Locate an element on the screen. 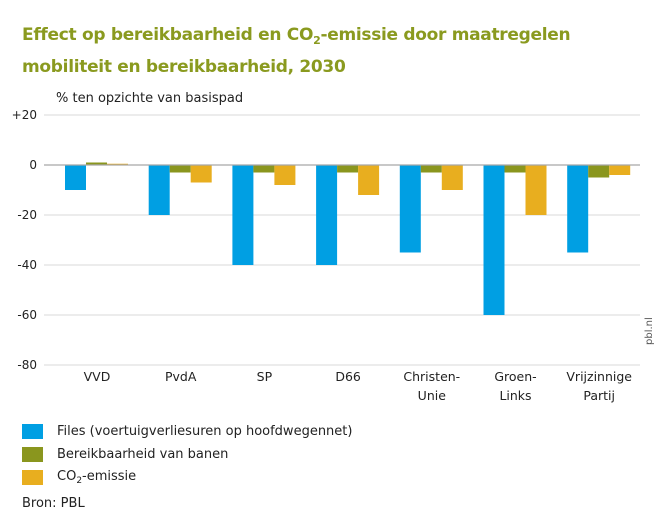 This screenshot has width=662, height=521. legend-item-bereikbaarheid: Bereikbaarheid van banen is located at coordinates (187, 454).